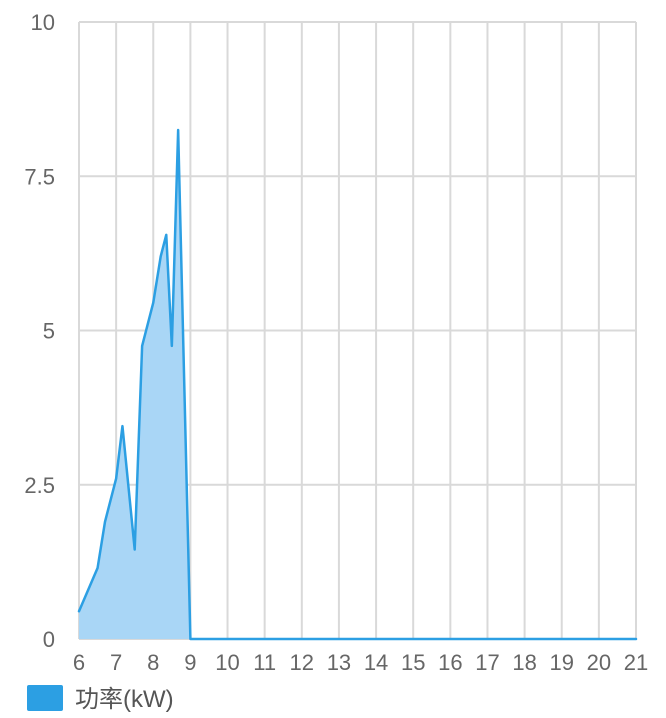 This screenshot has height=718, width=666. Describe the element at coordinates (599, 662) in the screenshot. I see `x-tick-label: 20` at that location.